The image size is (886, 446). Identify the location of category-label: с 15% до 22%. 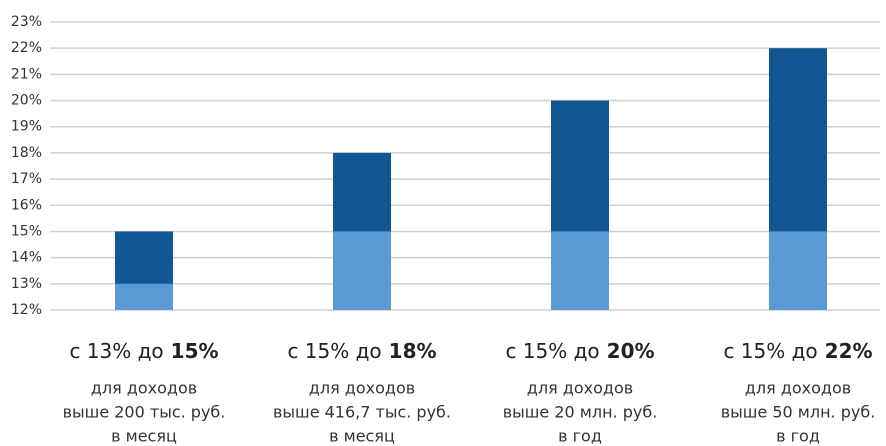
(797, 351).